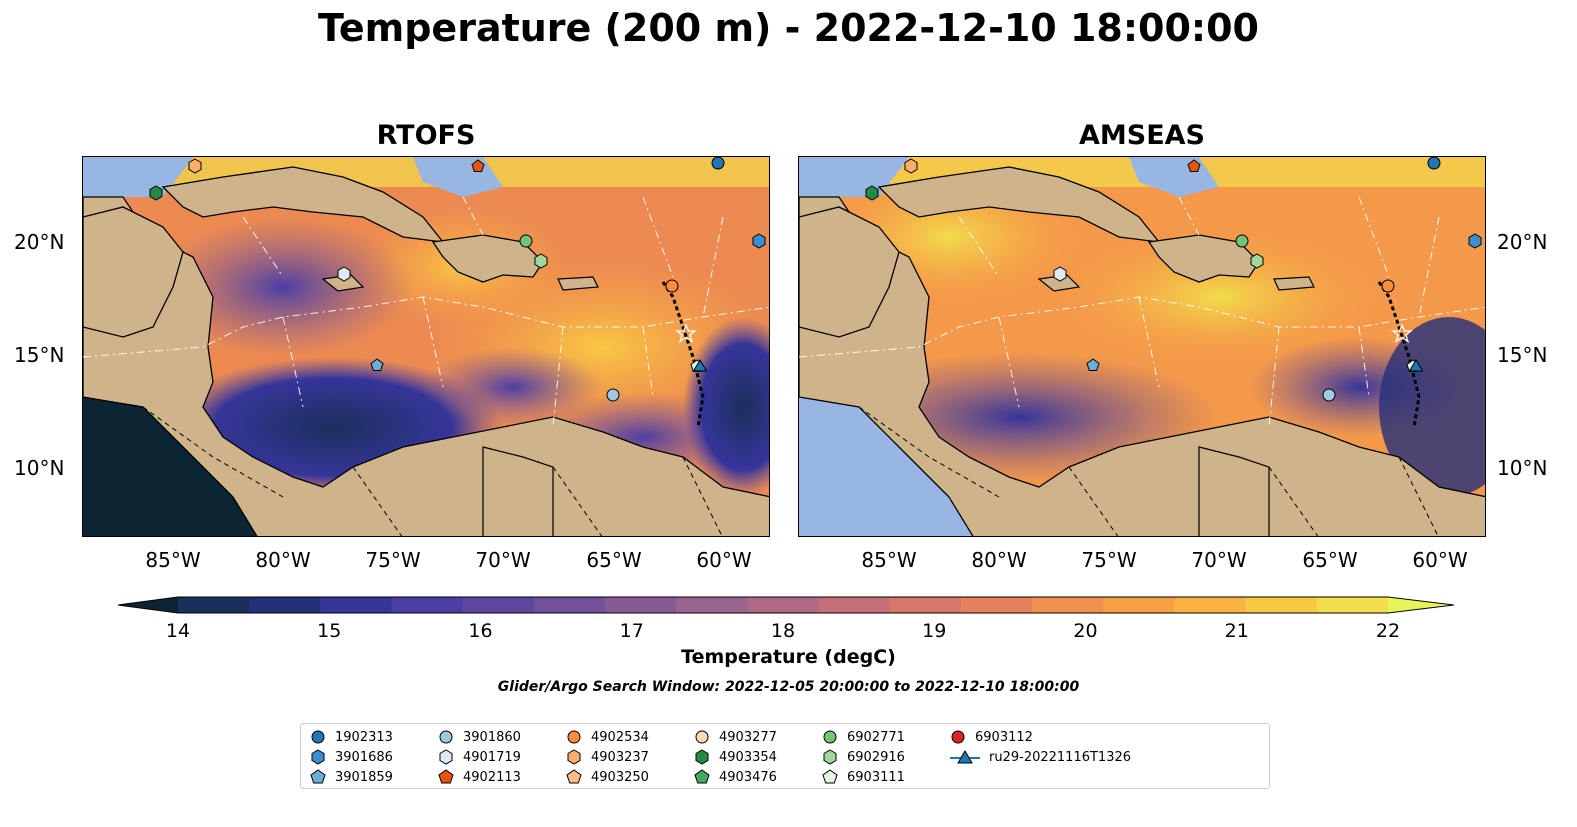 This screenshot has height=827, width=1577. I want to click on legend-item: 4903476, so click(735, 777).